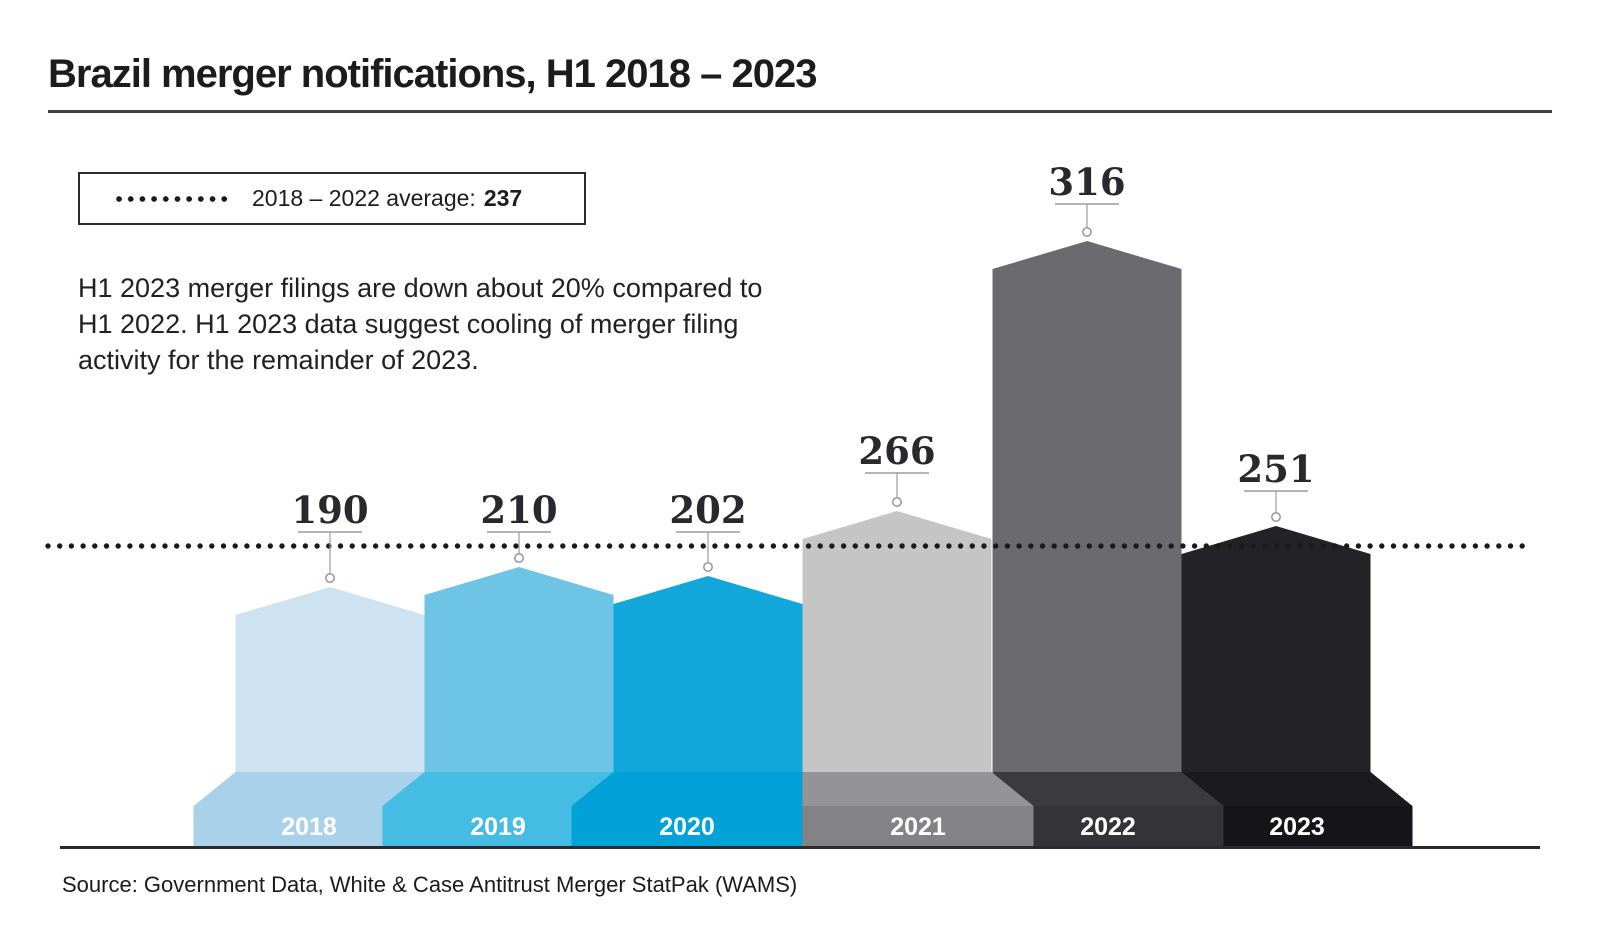  Describe the element at coordinates (518, 510) in the screenshot. I see `value-label-2019: 210` at that location.